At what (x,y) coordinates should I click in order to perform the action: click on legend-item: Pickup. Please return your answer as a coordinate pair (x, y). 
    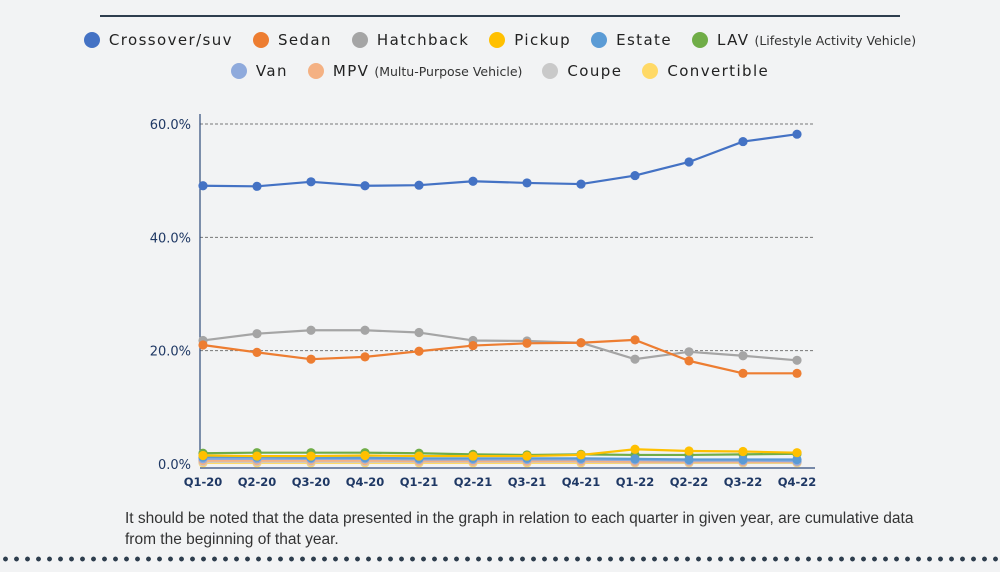
    Looking at the image, I should click on (530, 40).